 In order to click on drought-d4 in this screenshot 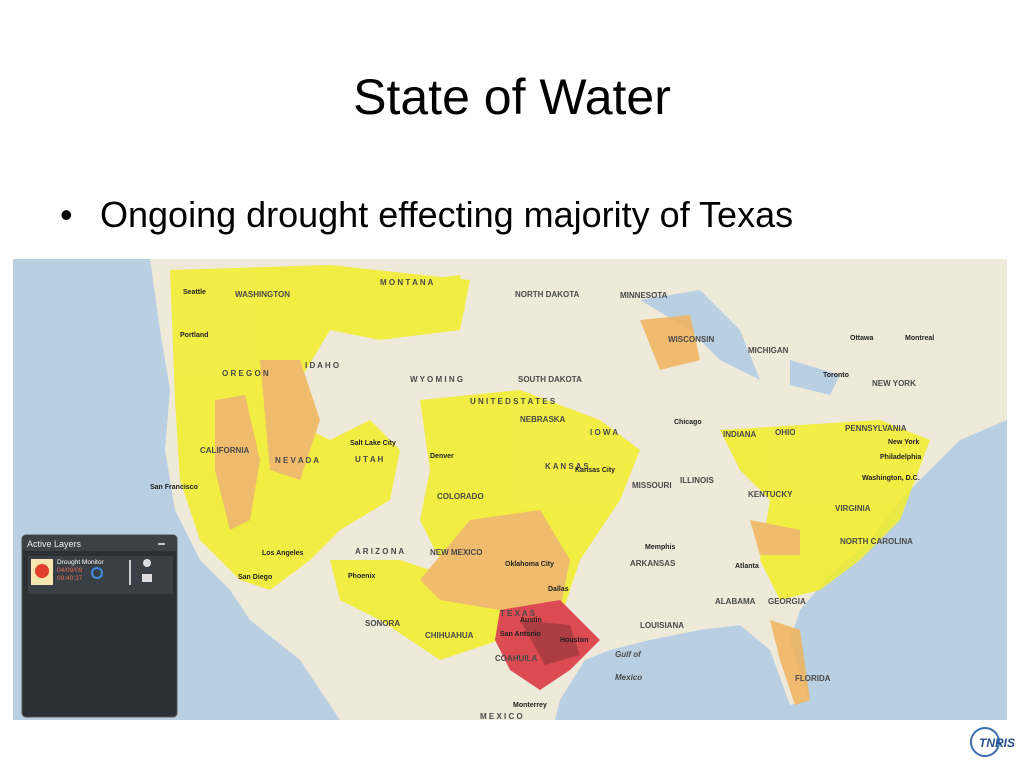, I will do `click(550, 642)`.